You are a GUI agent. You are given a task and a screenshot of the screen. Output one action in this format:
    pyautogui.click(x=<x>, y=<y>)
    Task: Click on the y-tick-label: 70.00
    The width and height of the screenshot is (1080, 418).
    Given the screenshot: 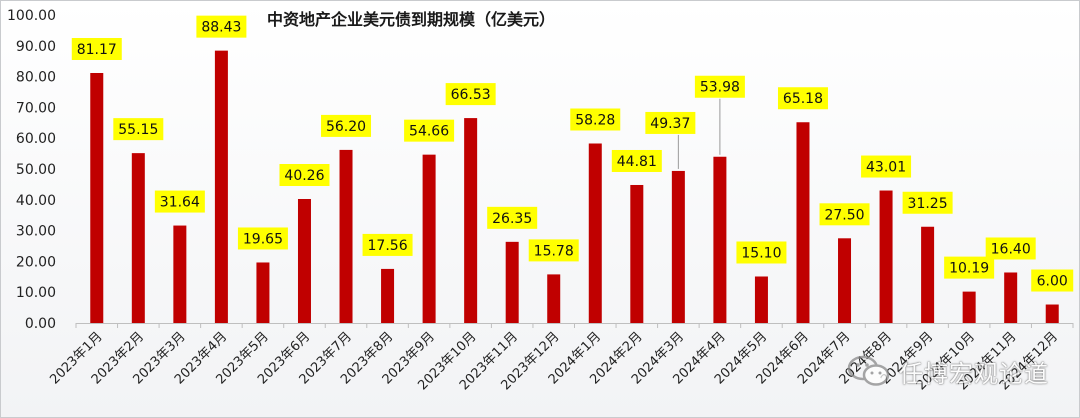 What is the action you would take?
    pyautogui.click(x=36, y=108)
    